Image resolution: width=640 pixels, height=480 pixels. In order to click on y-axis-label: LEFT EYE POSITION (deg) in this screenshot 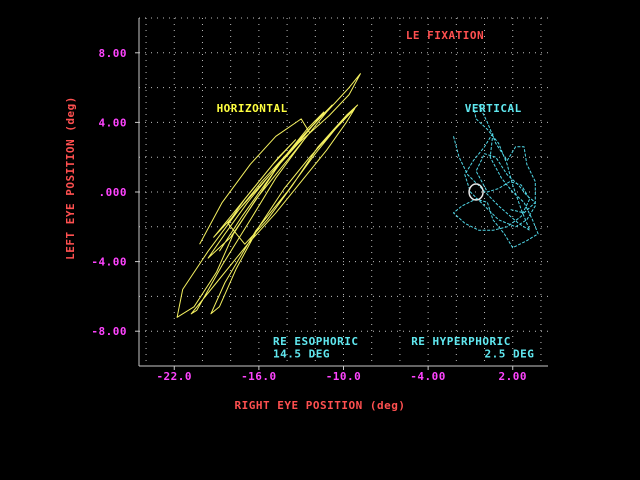, I will do `click(70, 178)`.